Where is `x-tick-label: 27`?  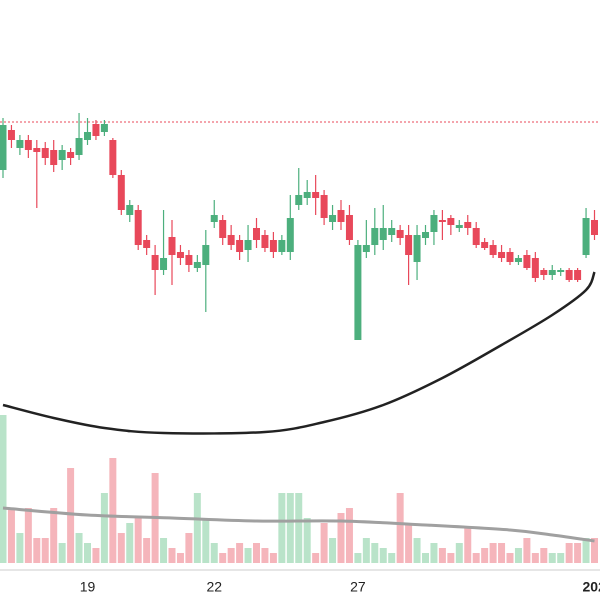
x-tick-label: 27 is located at coordinates (358, 587).